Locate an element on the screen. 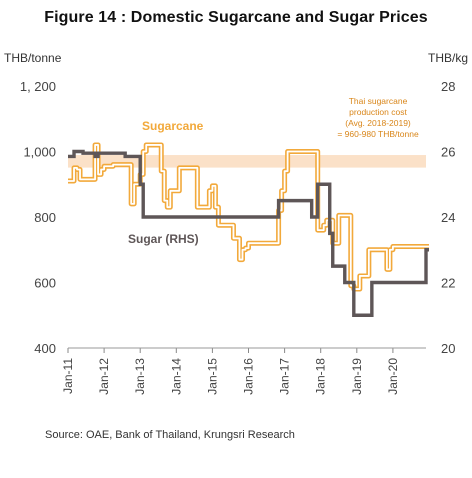 The height and width of the screenshot is (478, 472). left-axis-ticks: 400 600 800 1,000 1, 200 is located at coordinates (38, 217).